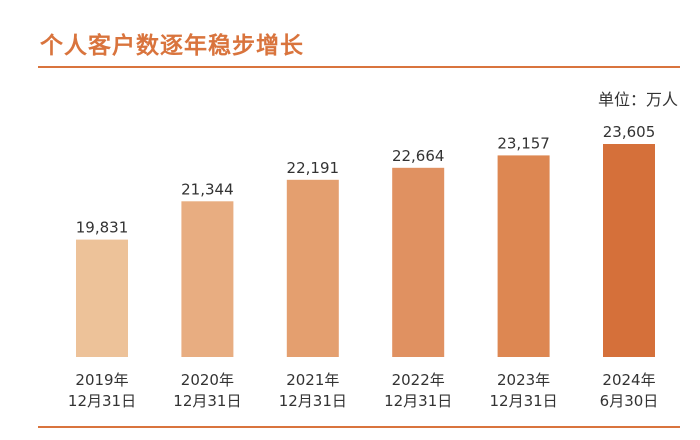 Image resolution: width=700 pixels, height=440 pixels. Describe the element at coordinates (523, 143) in the screenshot. I see `value-label-4: 23,157` at that location.